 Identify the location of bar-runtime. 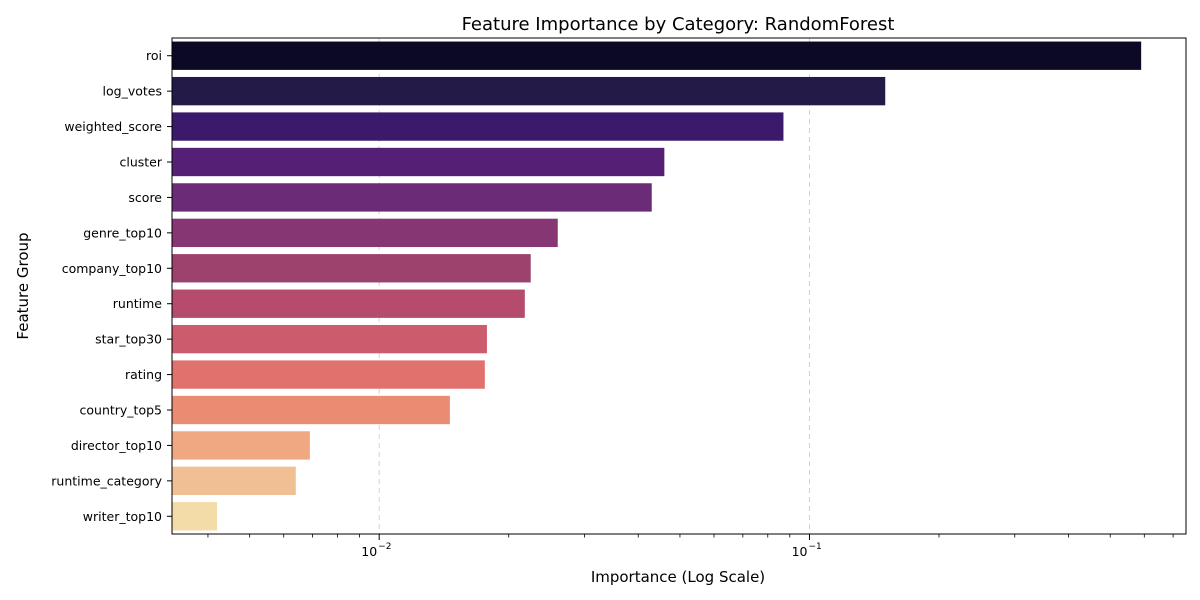
(348, 303).